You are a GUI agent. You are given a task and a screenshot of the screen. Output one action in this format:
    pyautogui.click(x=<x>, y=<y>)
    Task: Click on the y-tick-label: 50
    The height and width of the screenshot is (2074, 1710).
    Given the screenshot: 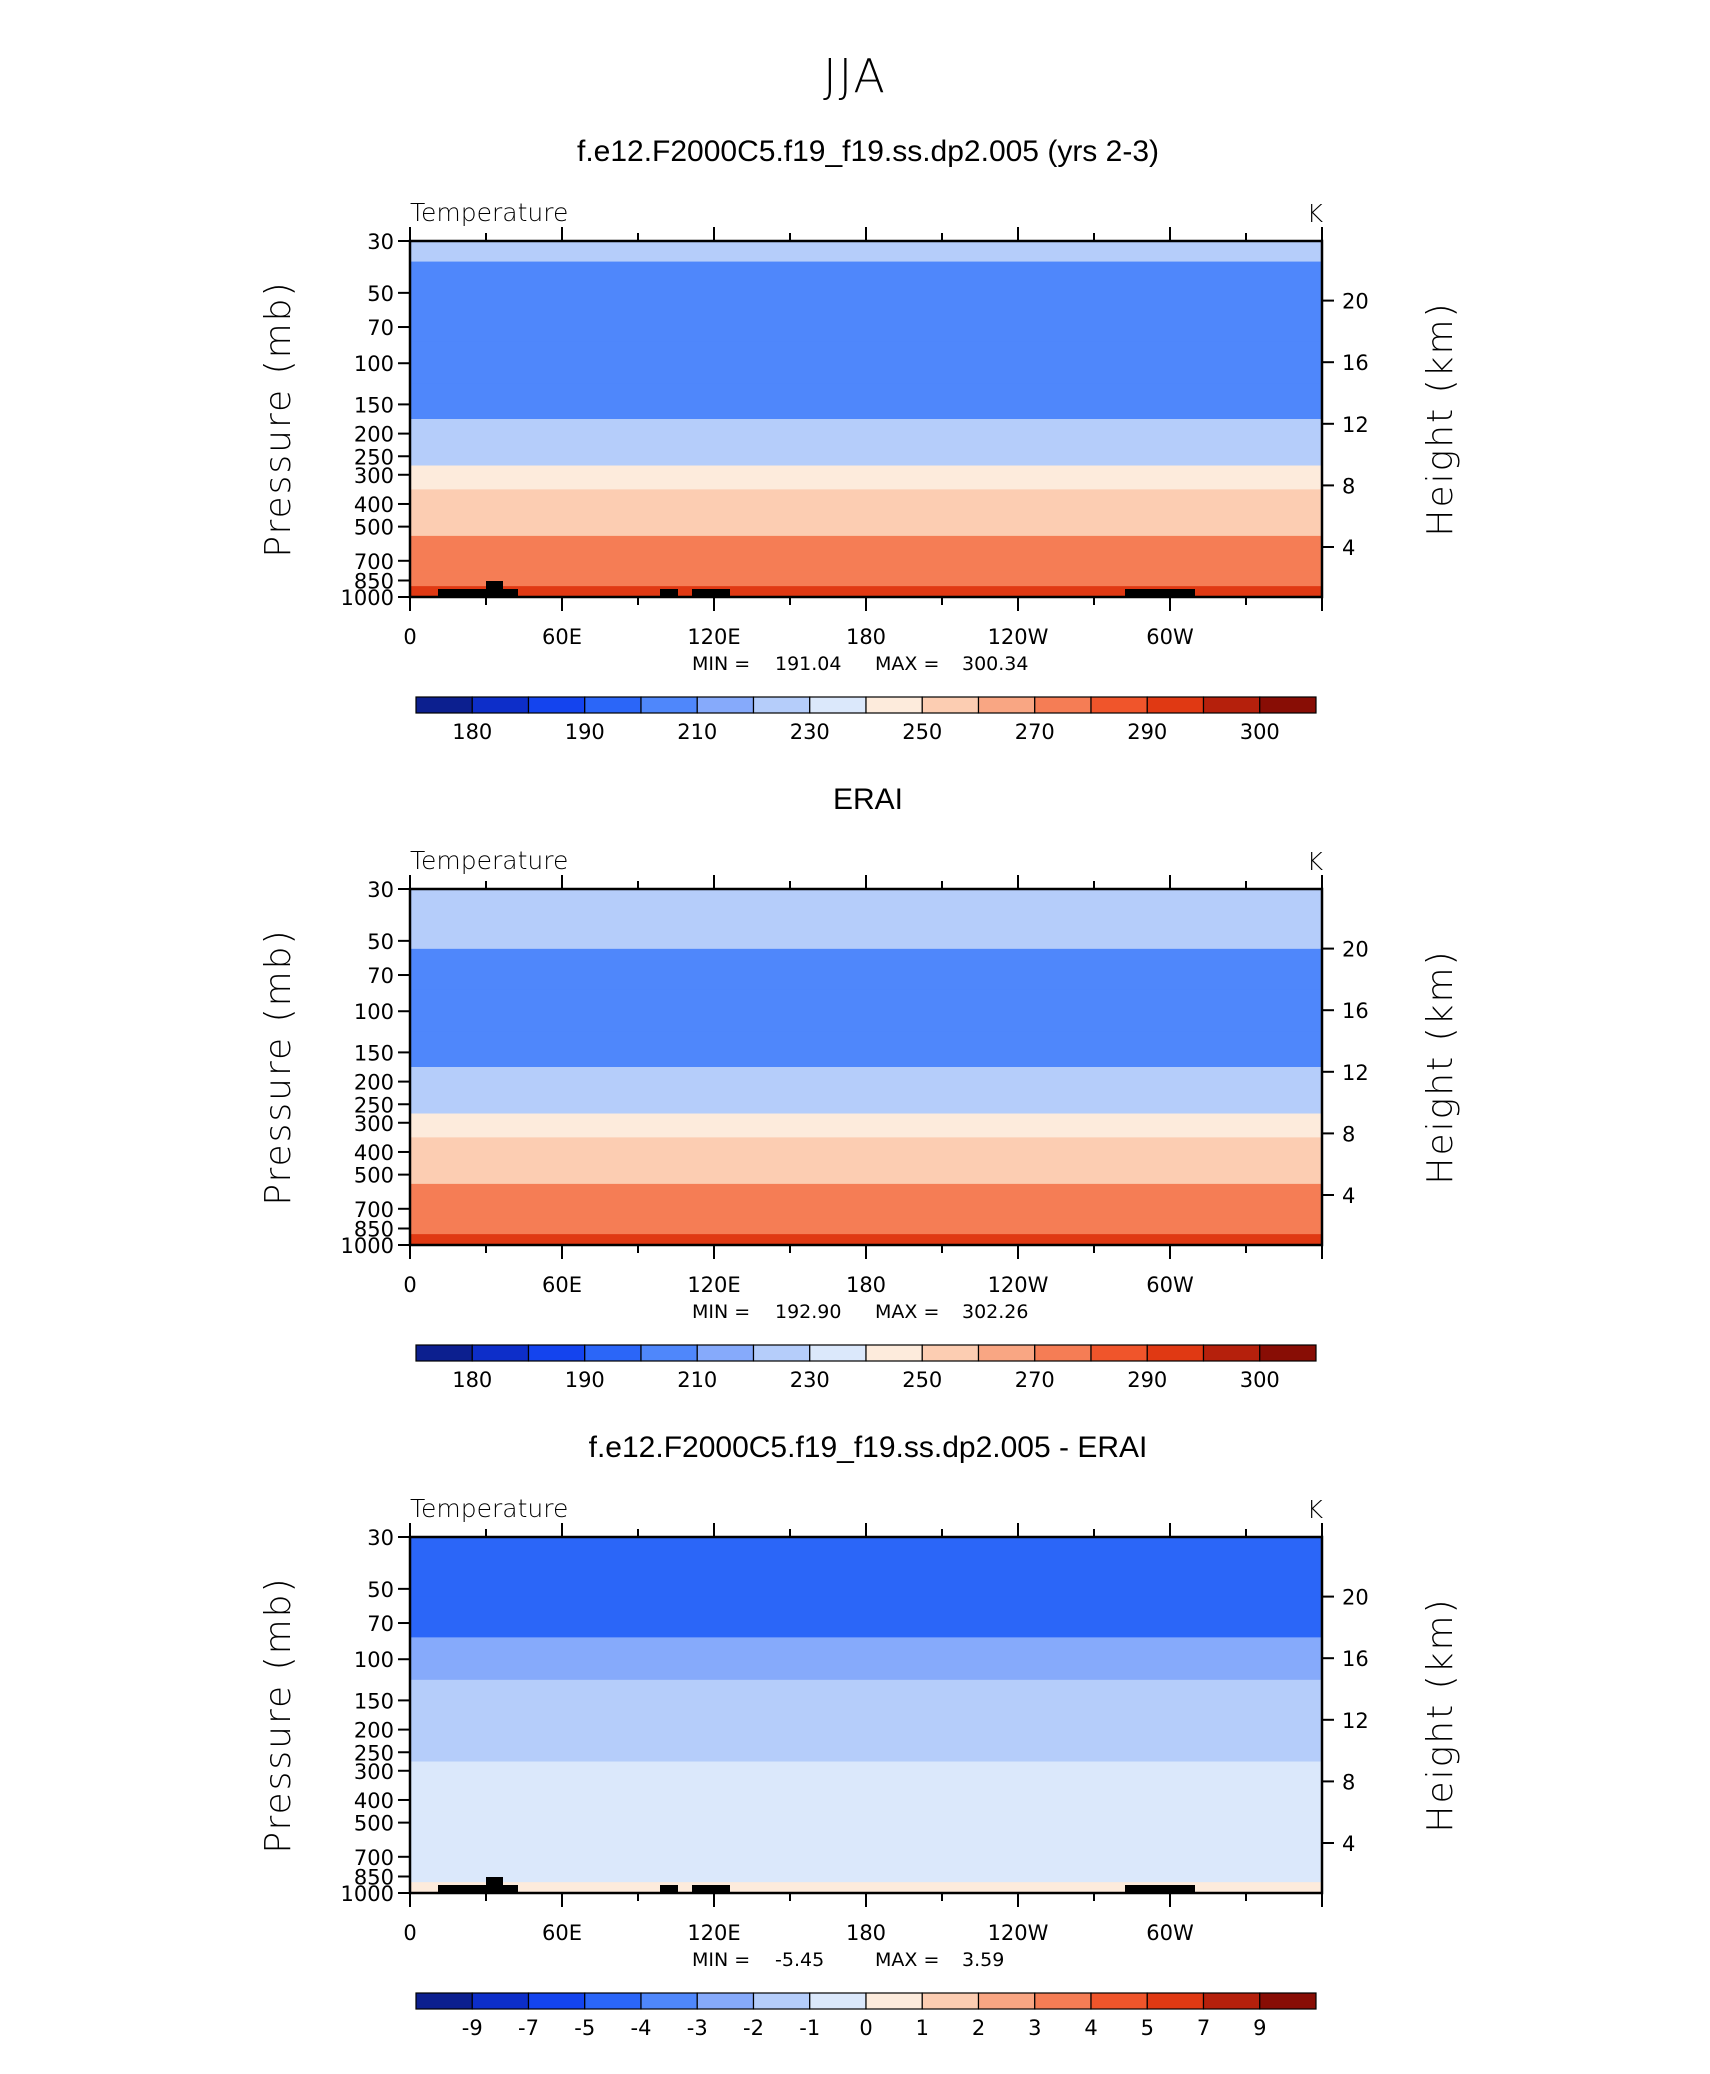 What is the action you would take?
    pyautogui.click(x=380, y=1590)
    